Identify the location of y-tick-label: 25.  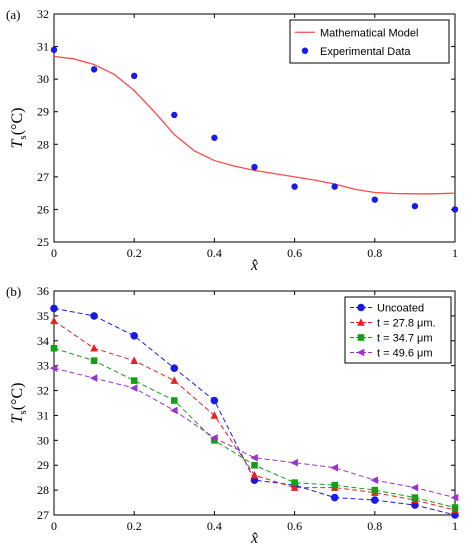
(43, 242).